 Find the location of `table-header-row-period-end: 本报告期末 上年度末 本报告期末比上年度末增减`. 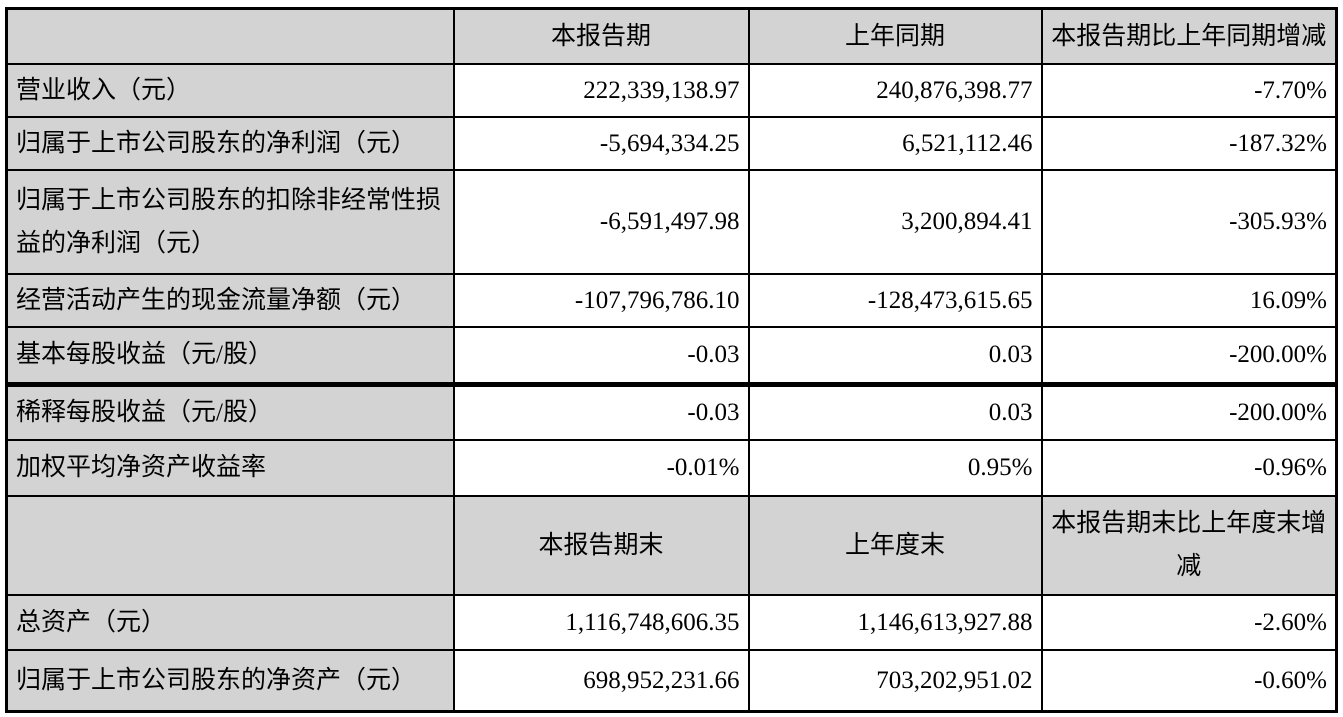

table-header-row-period-end: 本报告期末 上年度末 本报告期末比上年度末增减 is located at coordinates (671, 545).